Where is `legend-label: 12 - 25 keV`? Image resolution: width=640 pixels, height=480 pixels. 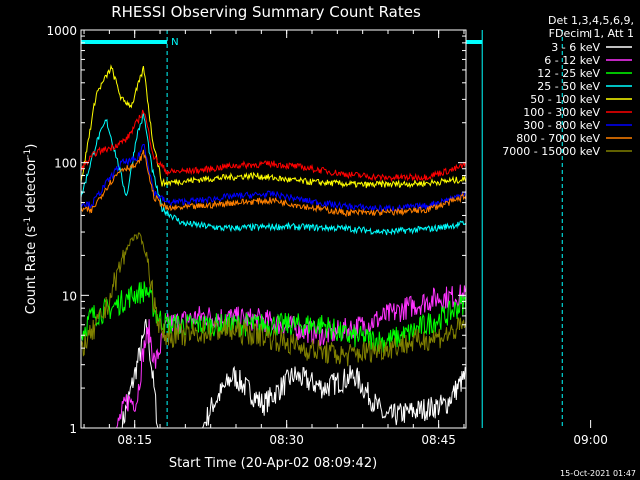
legend-label: 12 - 25 keV is located at coordinates (568, 73).